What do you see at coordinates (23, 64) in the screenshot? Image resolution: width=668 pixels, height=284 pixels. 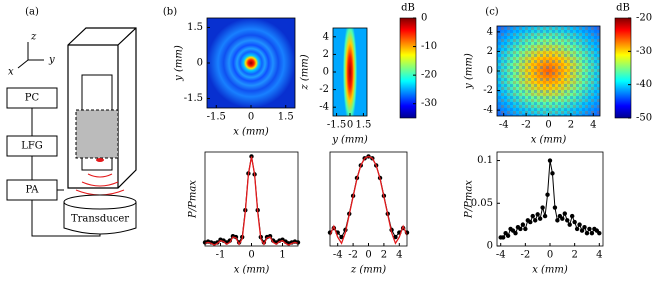 I see `axis-arrow` at bounding box center [23, 64].